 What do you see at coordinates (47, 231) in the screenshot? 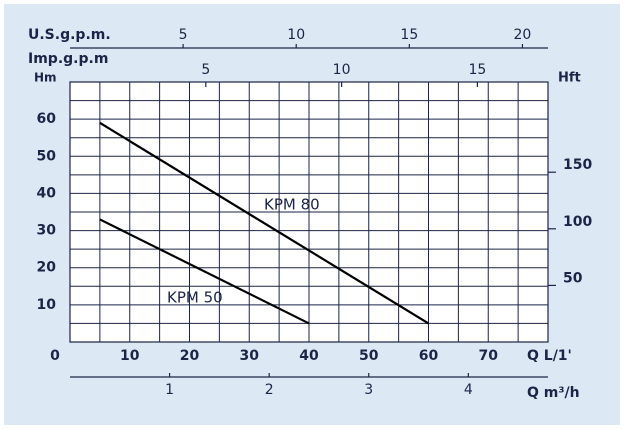
I see `y-tick-label: 30` at bounding box center [47, 231].